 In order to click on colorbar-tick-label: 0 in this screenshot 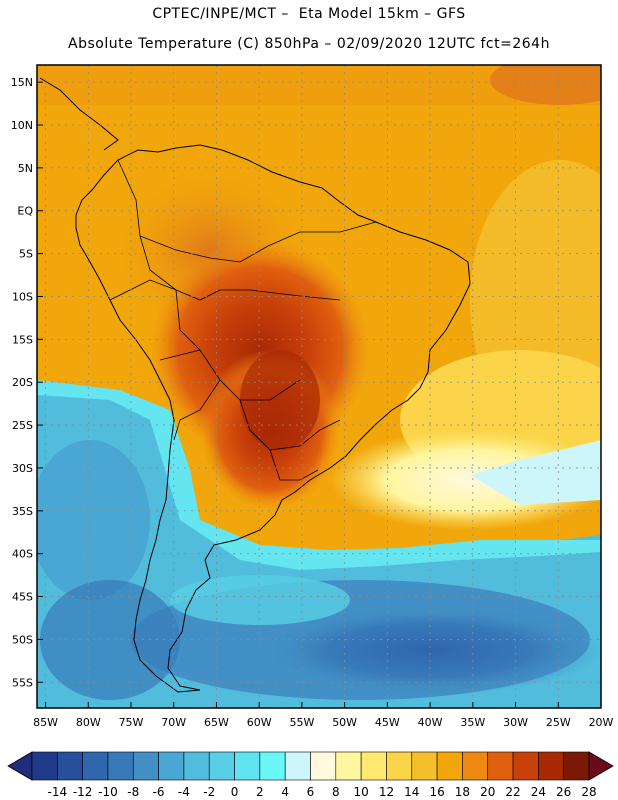, I will do `click(235, 792)`.